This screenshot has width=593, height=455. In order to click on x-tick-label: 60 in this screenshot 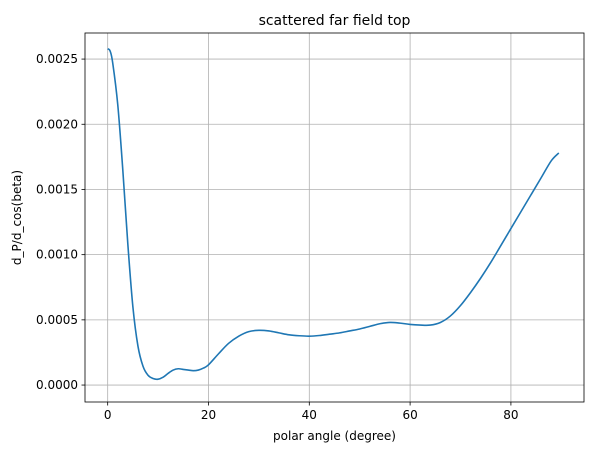, I will do `click(409, 415)`.